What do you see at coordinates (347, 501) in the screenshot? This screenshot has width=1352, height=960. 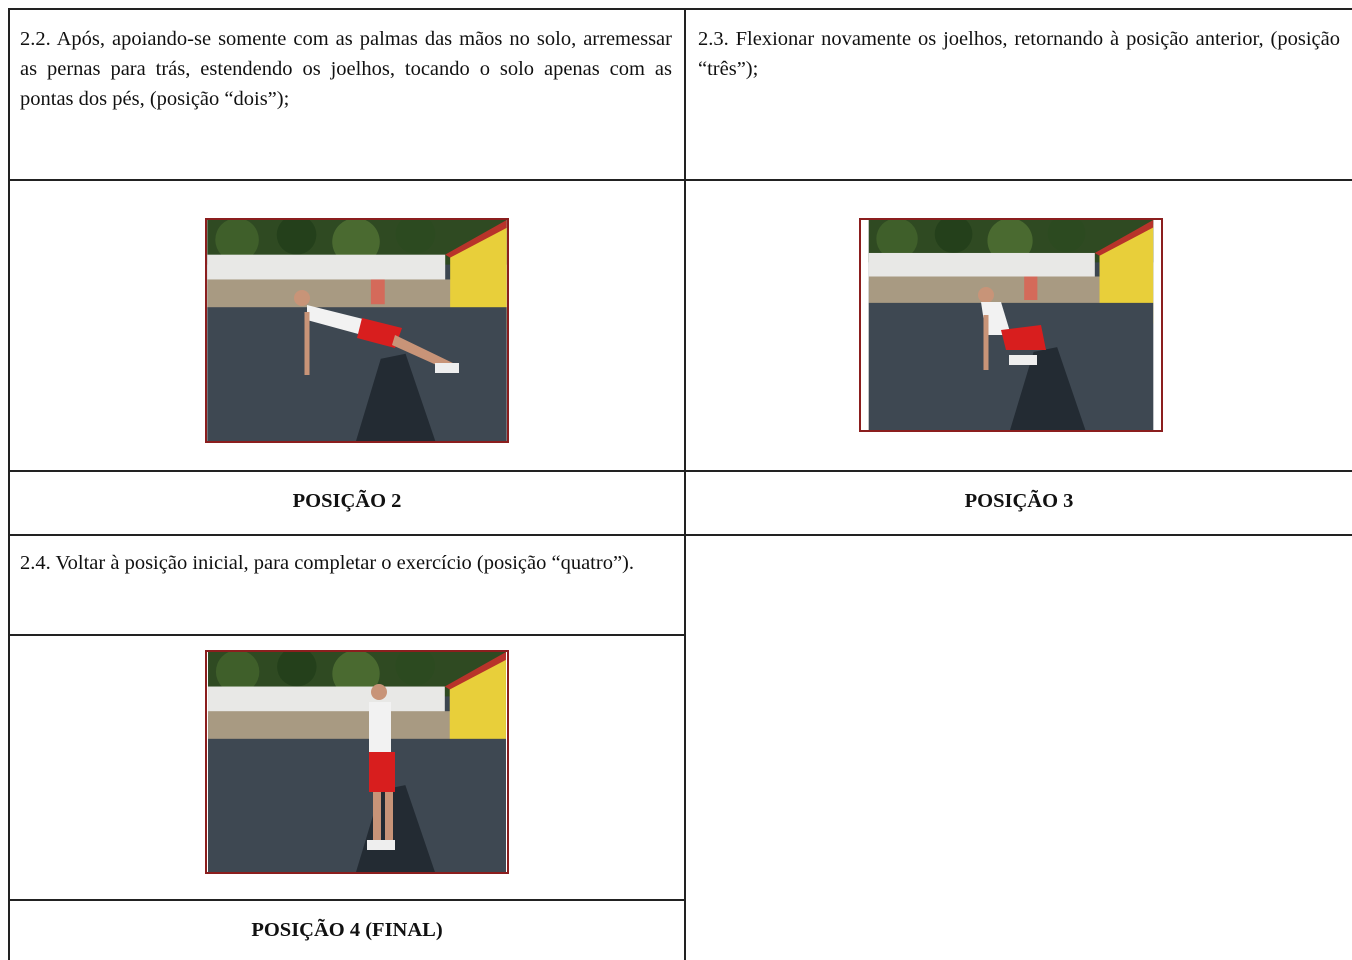 I see `caption: POSIÇÃO 2` at bounding box center [347, 501].